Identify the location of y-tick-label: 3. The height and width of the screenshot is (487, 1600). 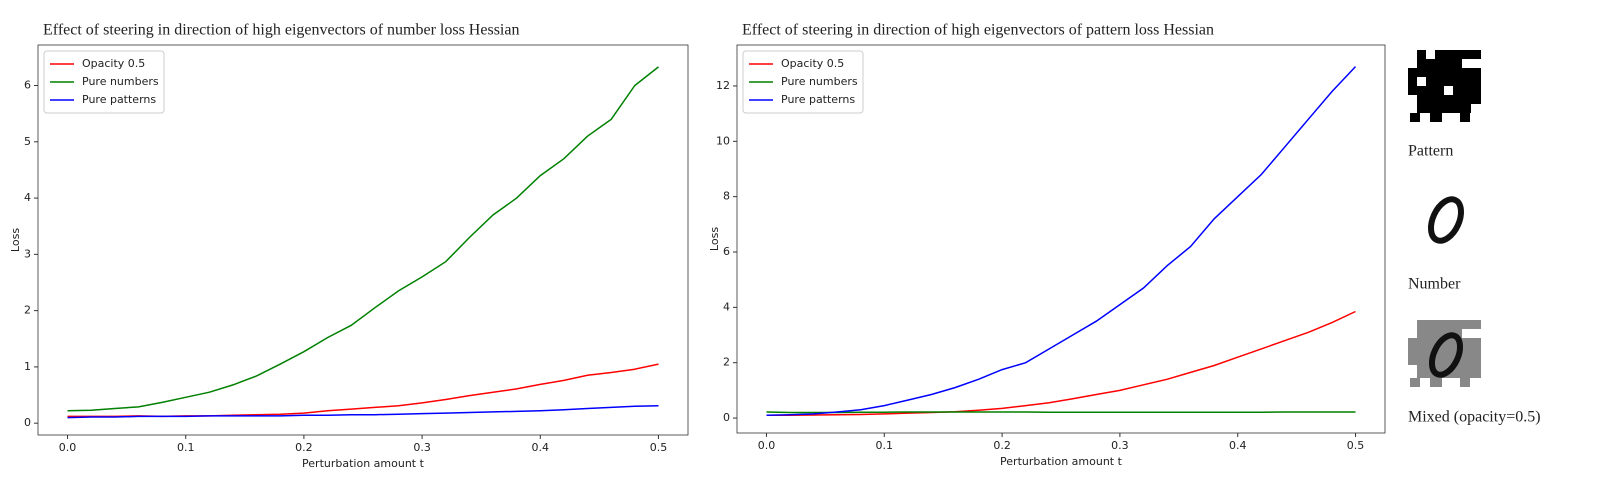
(27, 253).